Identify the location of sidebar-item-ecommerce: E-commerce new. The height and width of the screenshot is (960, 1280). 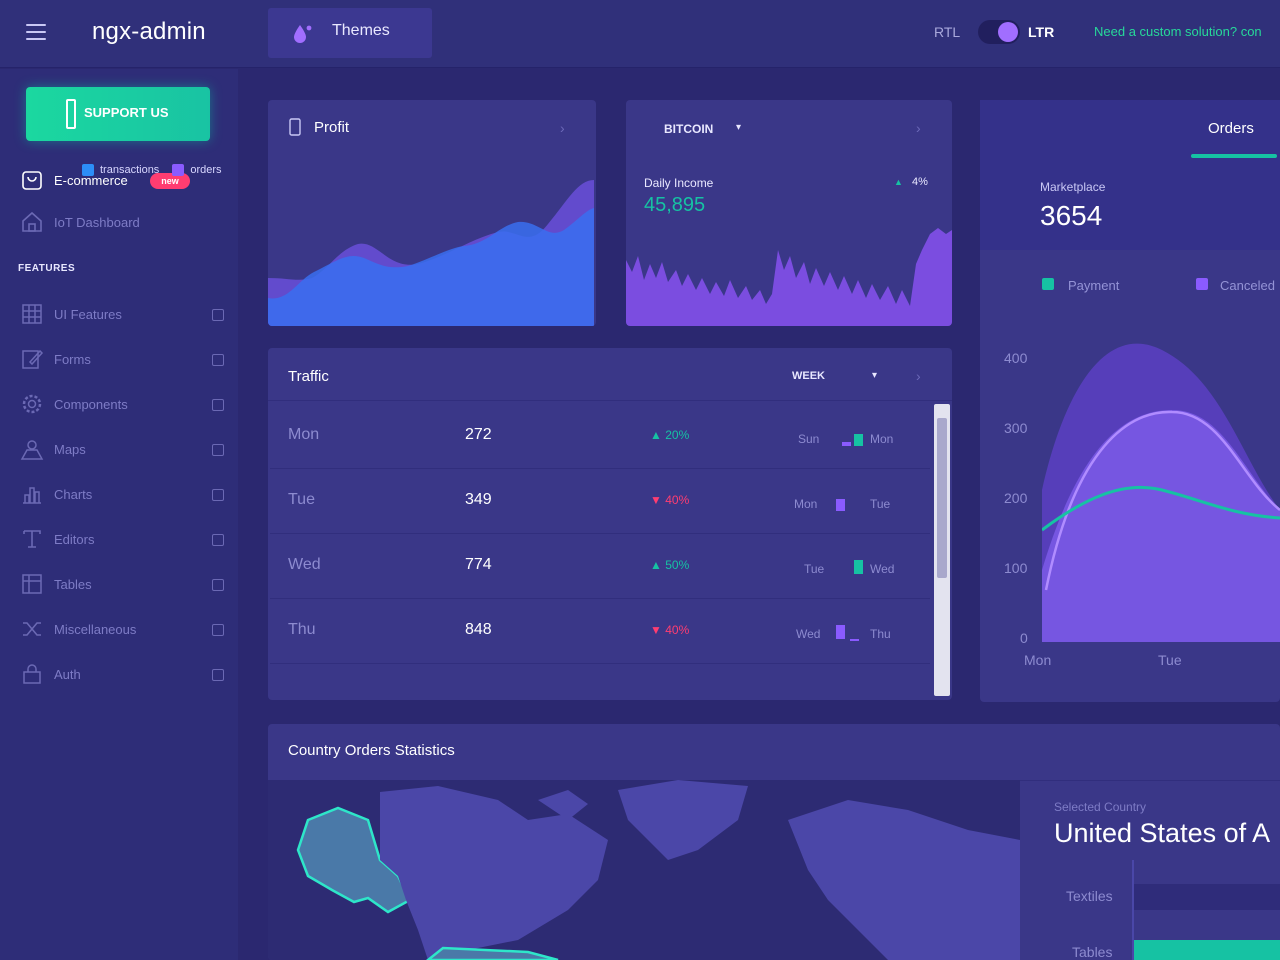
(119, 182).